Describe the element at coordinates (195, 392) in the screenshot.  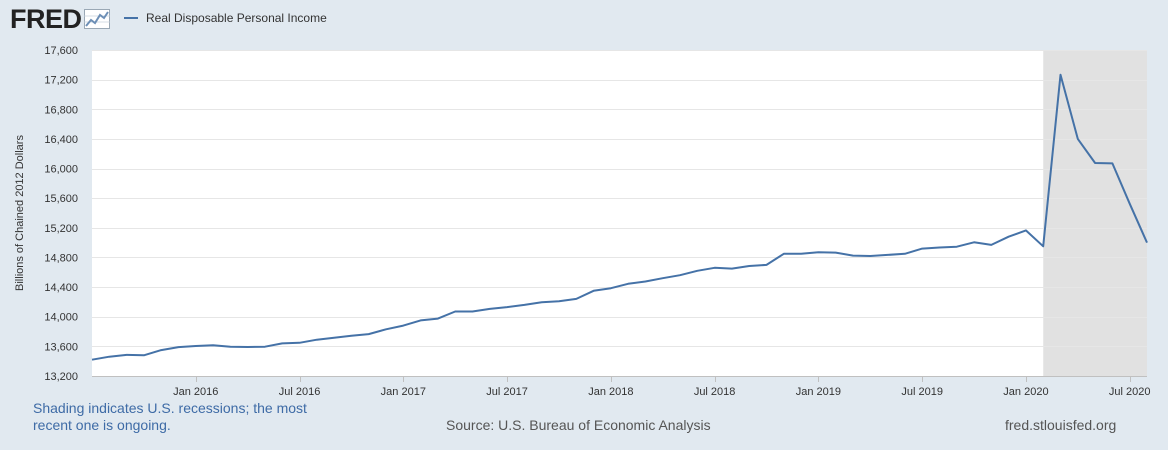
I see `x-tick-label: Jan 2016` at that location.